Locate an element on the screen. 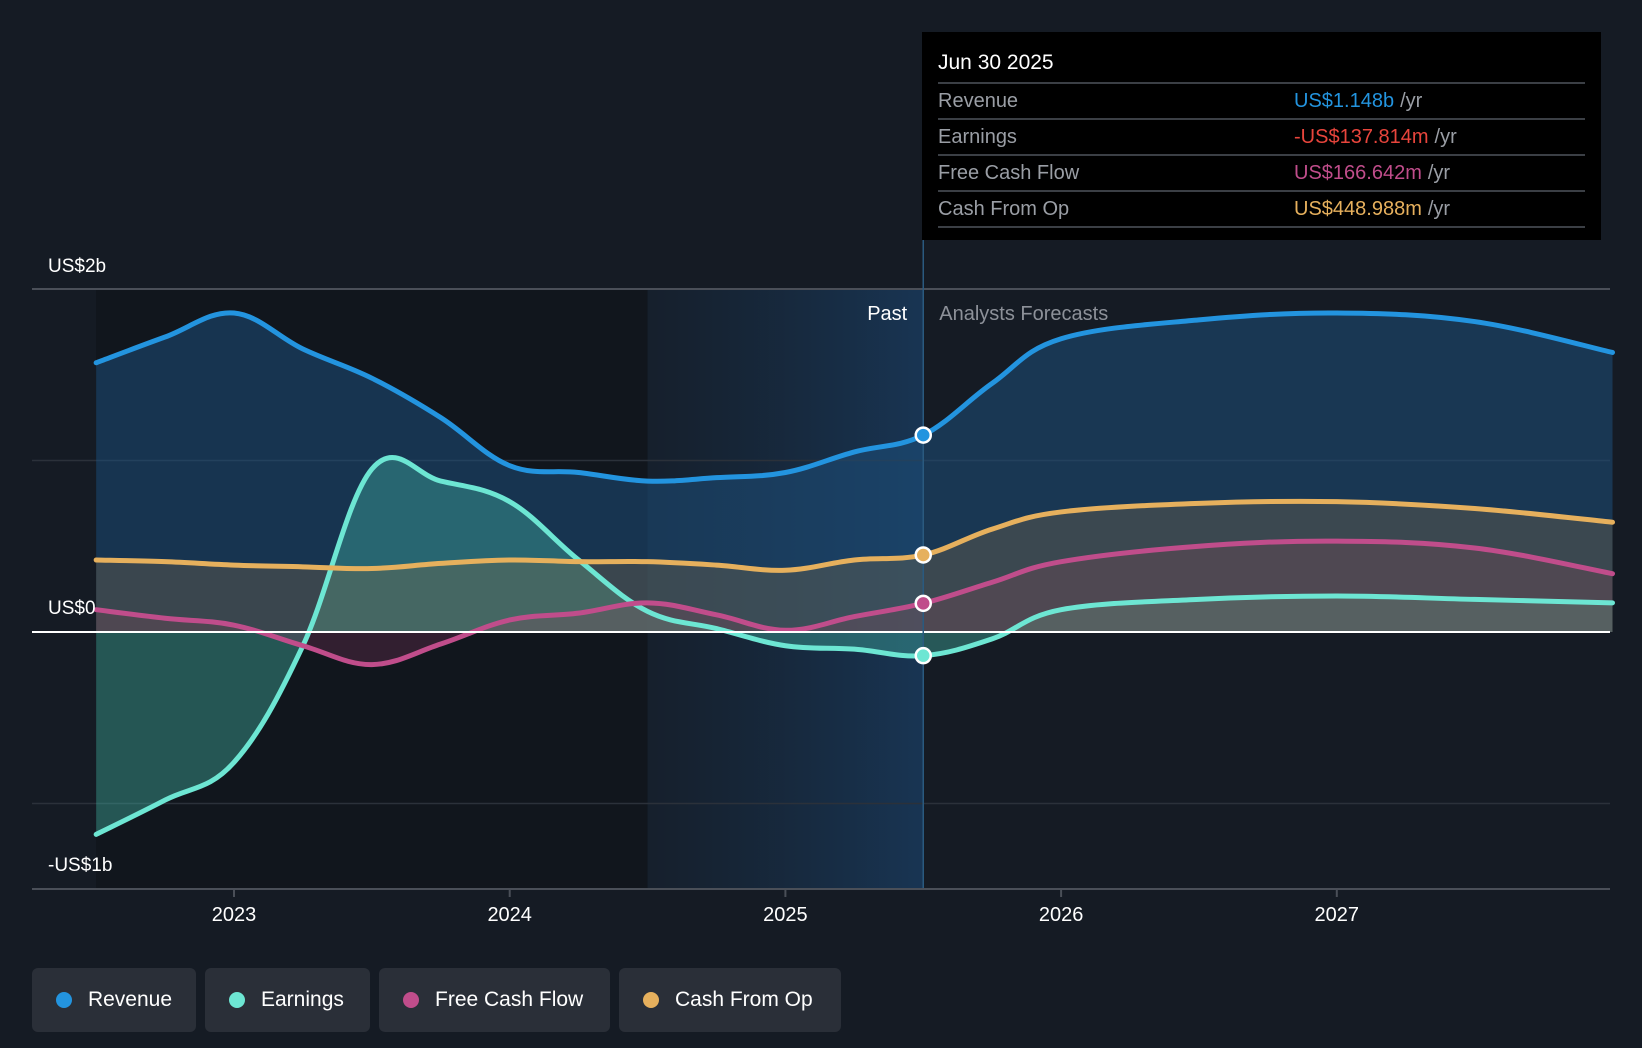 This screenshot has width=1642, height=1048. marker-cash-from-op is located at coordinates (923, 555).